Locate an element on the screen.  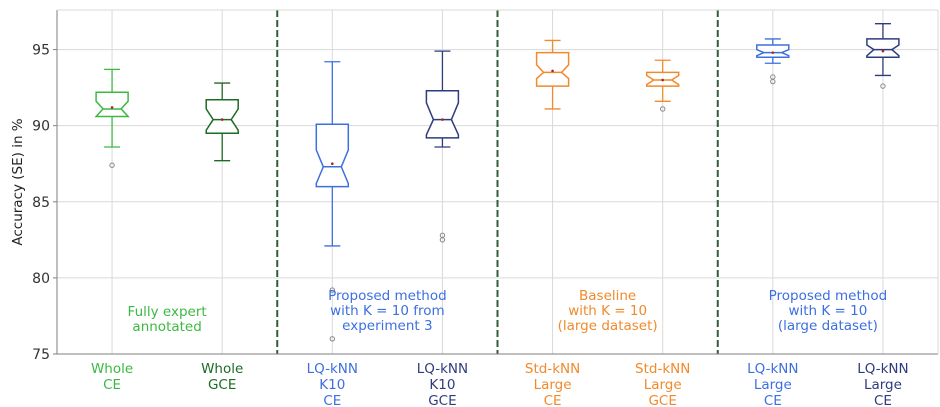
y-tick-label: 95 is located at coordinates (41, 51).